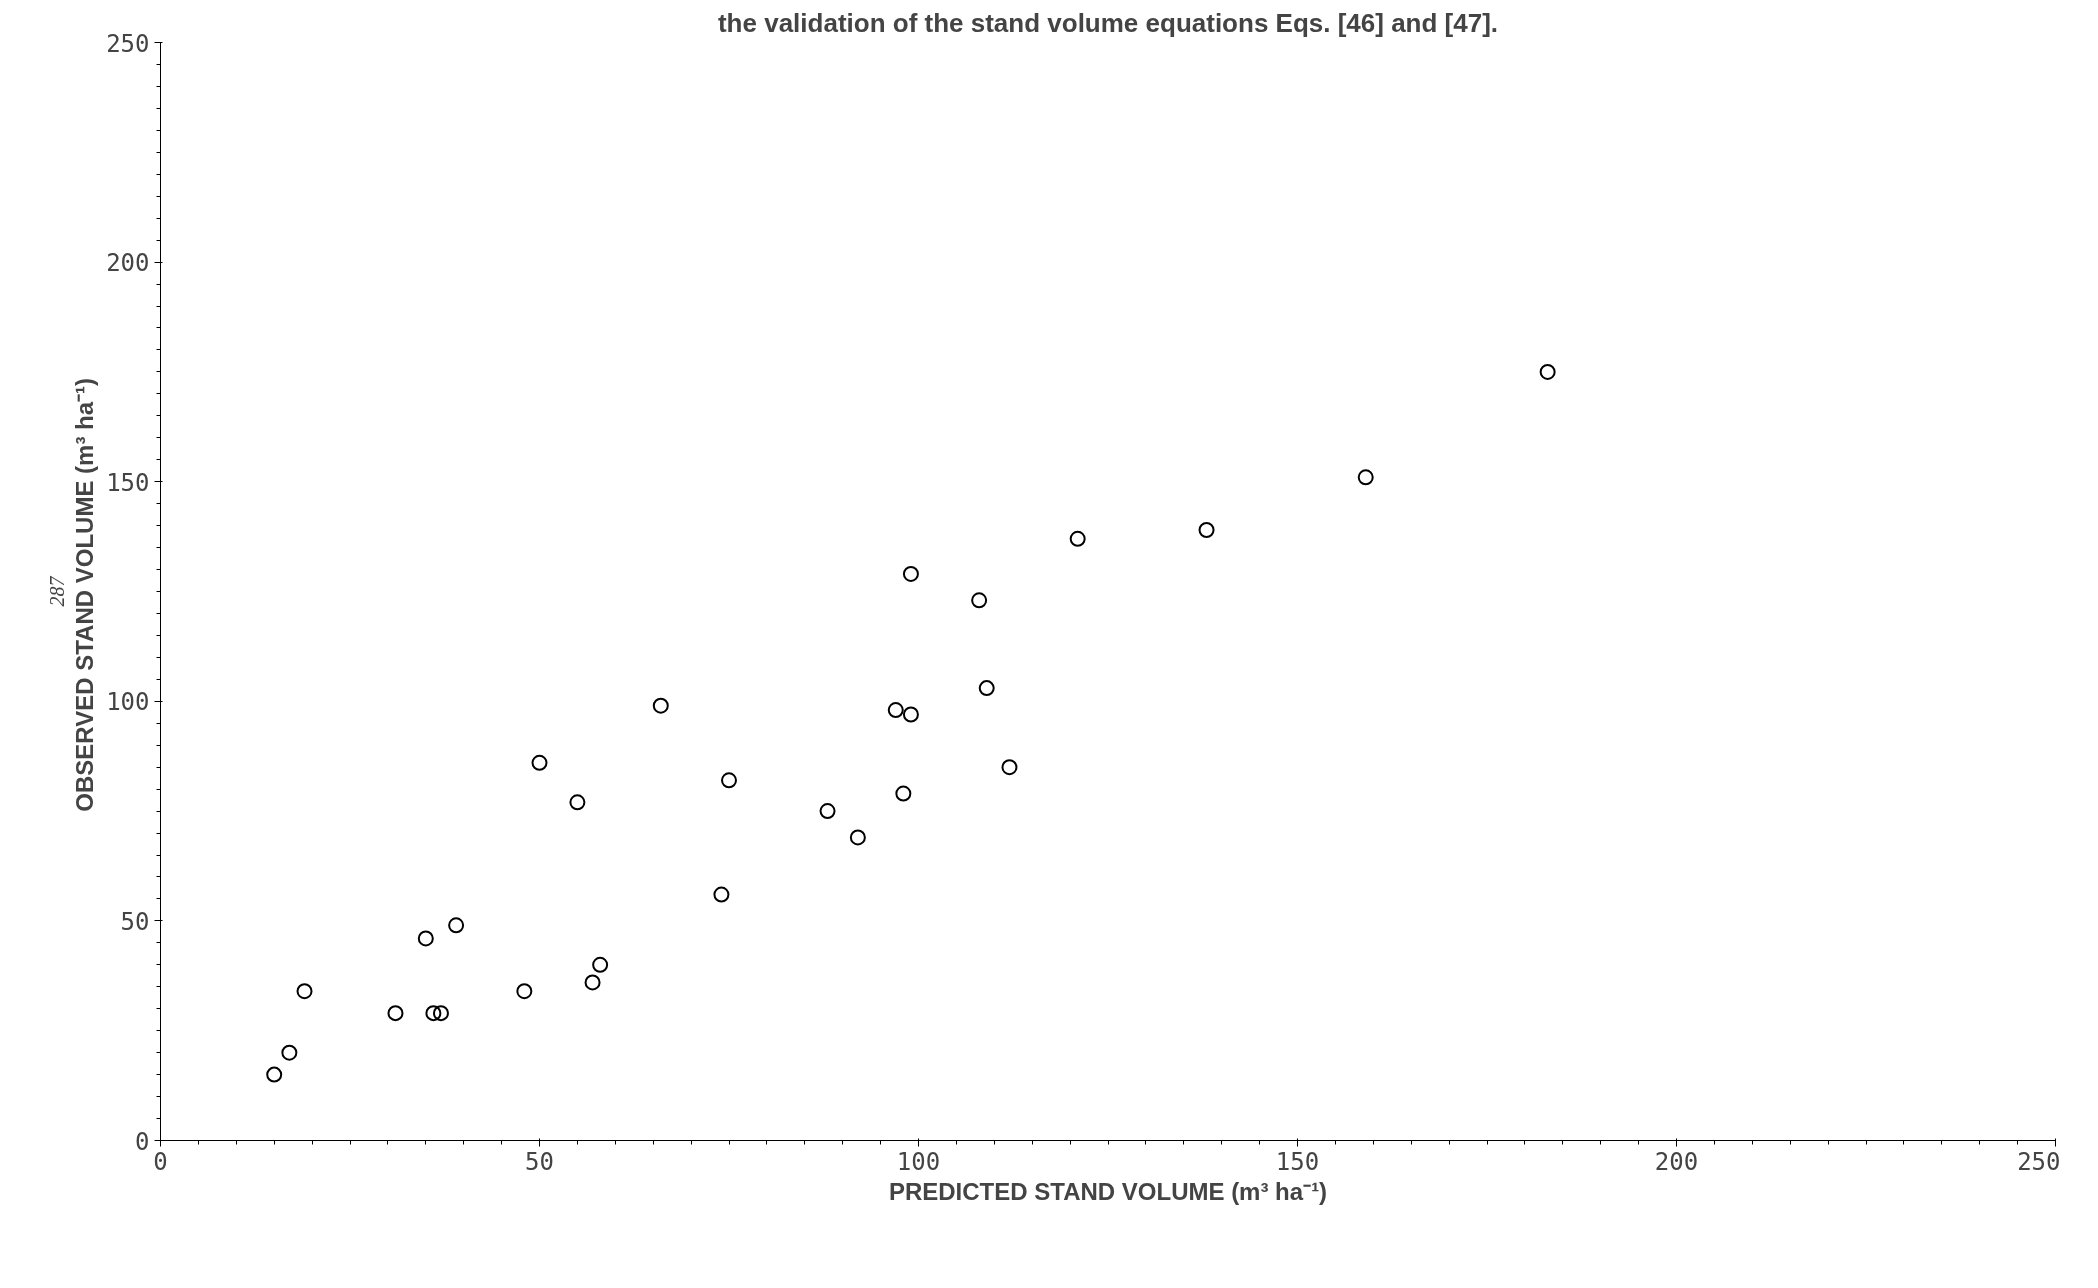 This screenshot has height=1288, width=2098. What do you see at coordinates (56, 591) in the screenshot?
I see `text: 287` at bounding box center [56, 591].